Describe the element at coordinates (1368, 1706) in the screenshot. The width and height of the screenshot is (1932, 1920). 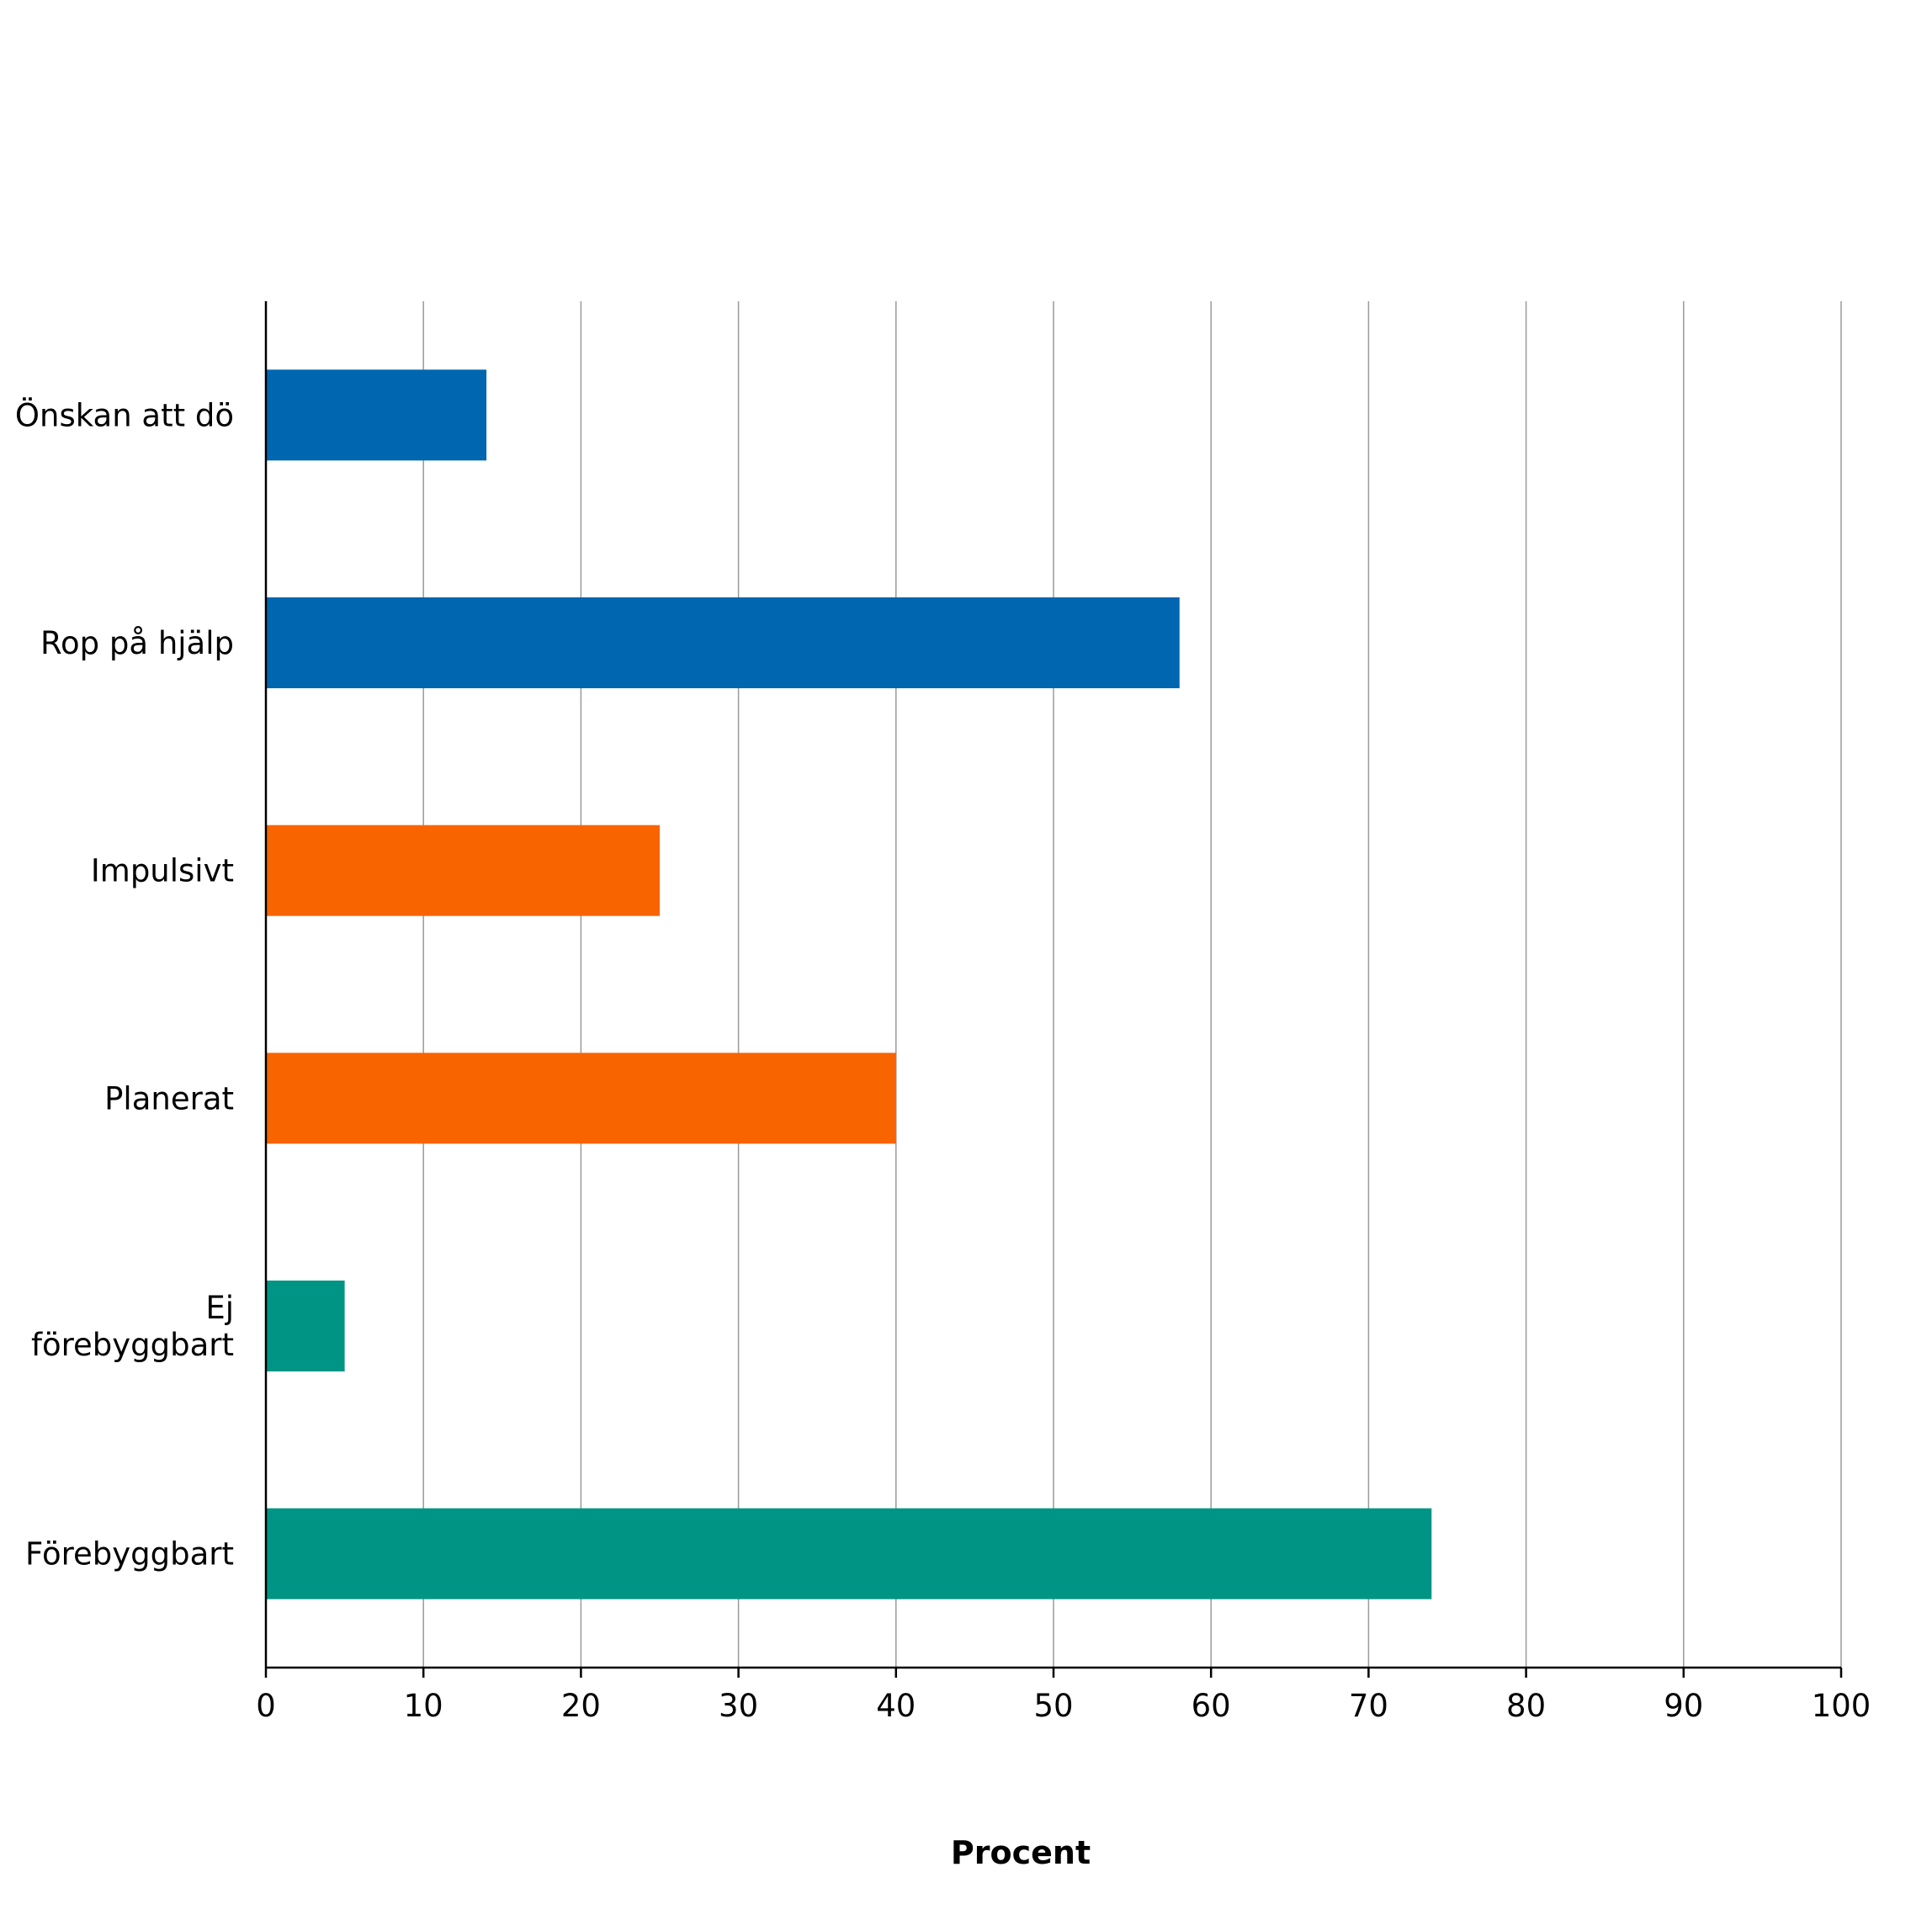
I see `x-tick-label-70: 70` at that location.